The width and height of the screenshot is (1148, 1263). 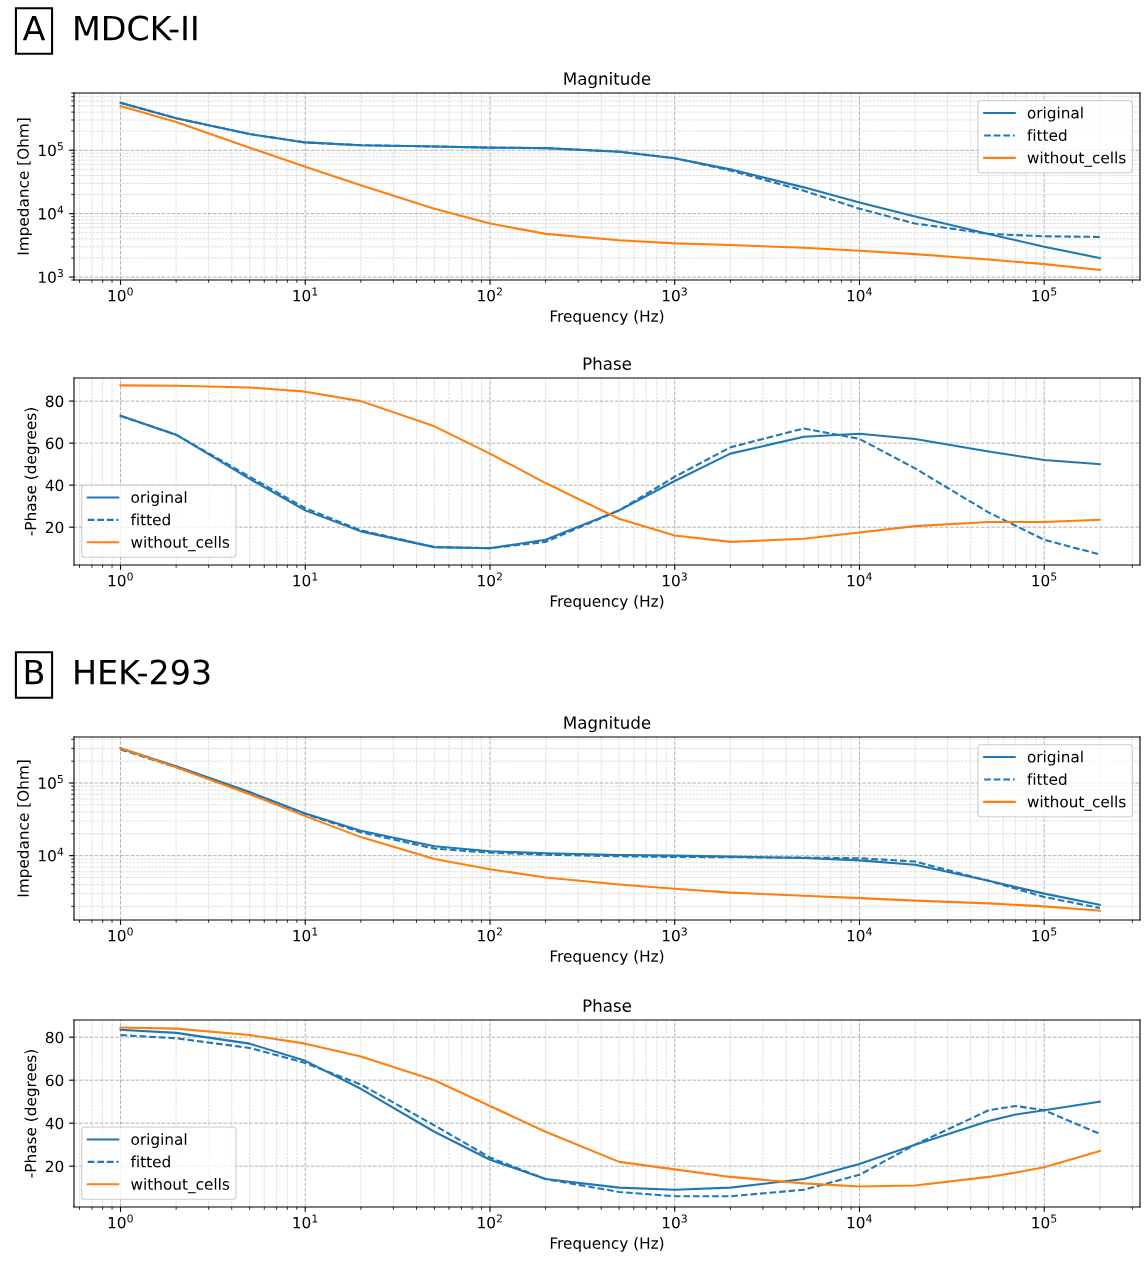 What do you see at coordinates (34, 28) in the screenshot?
I see `text: A` at bounding box center [34, 28].